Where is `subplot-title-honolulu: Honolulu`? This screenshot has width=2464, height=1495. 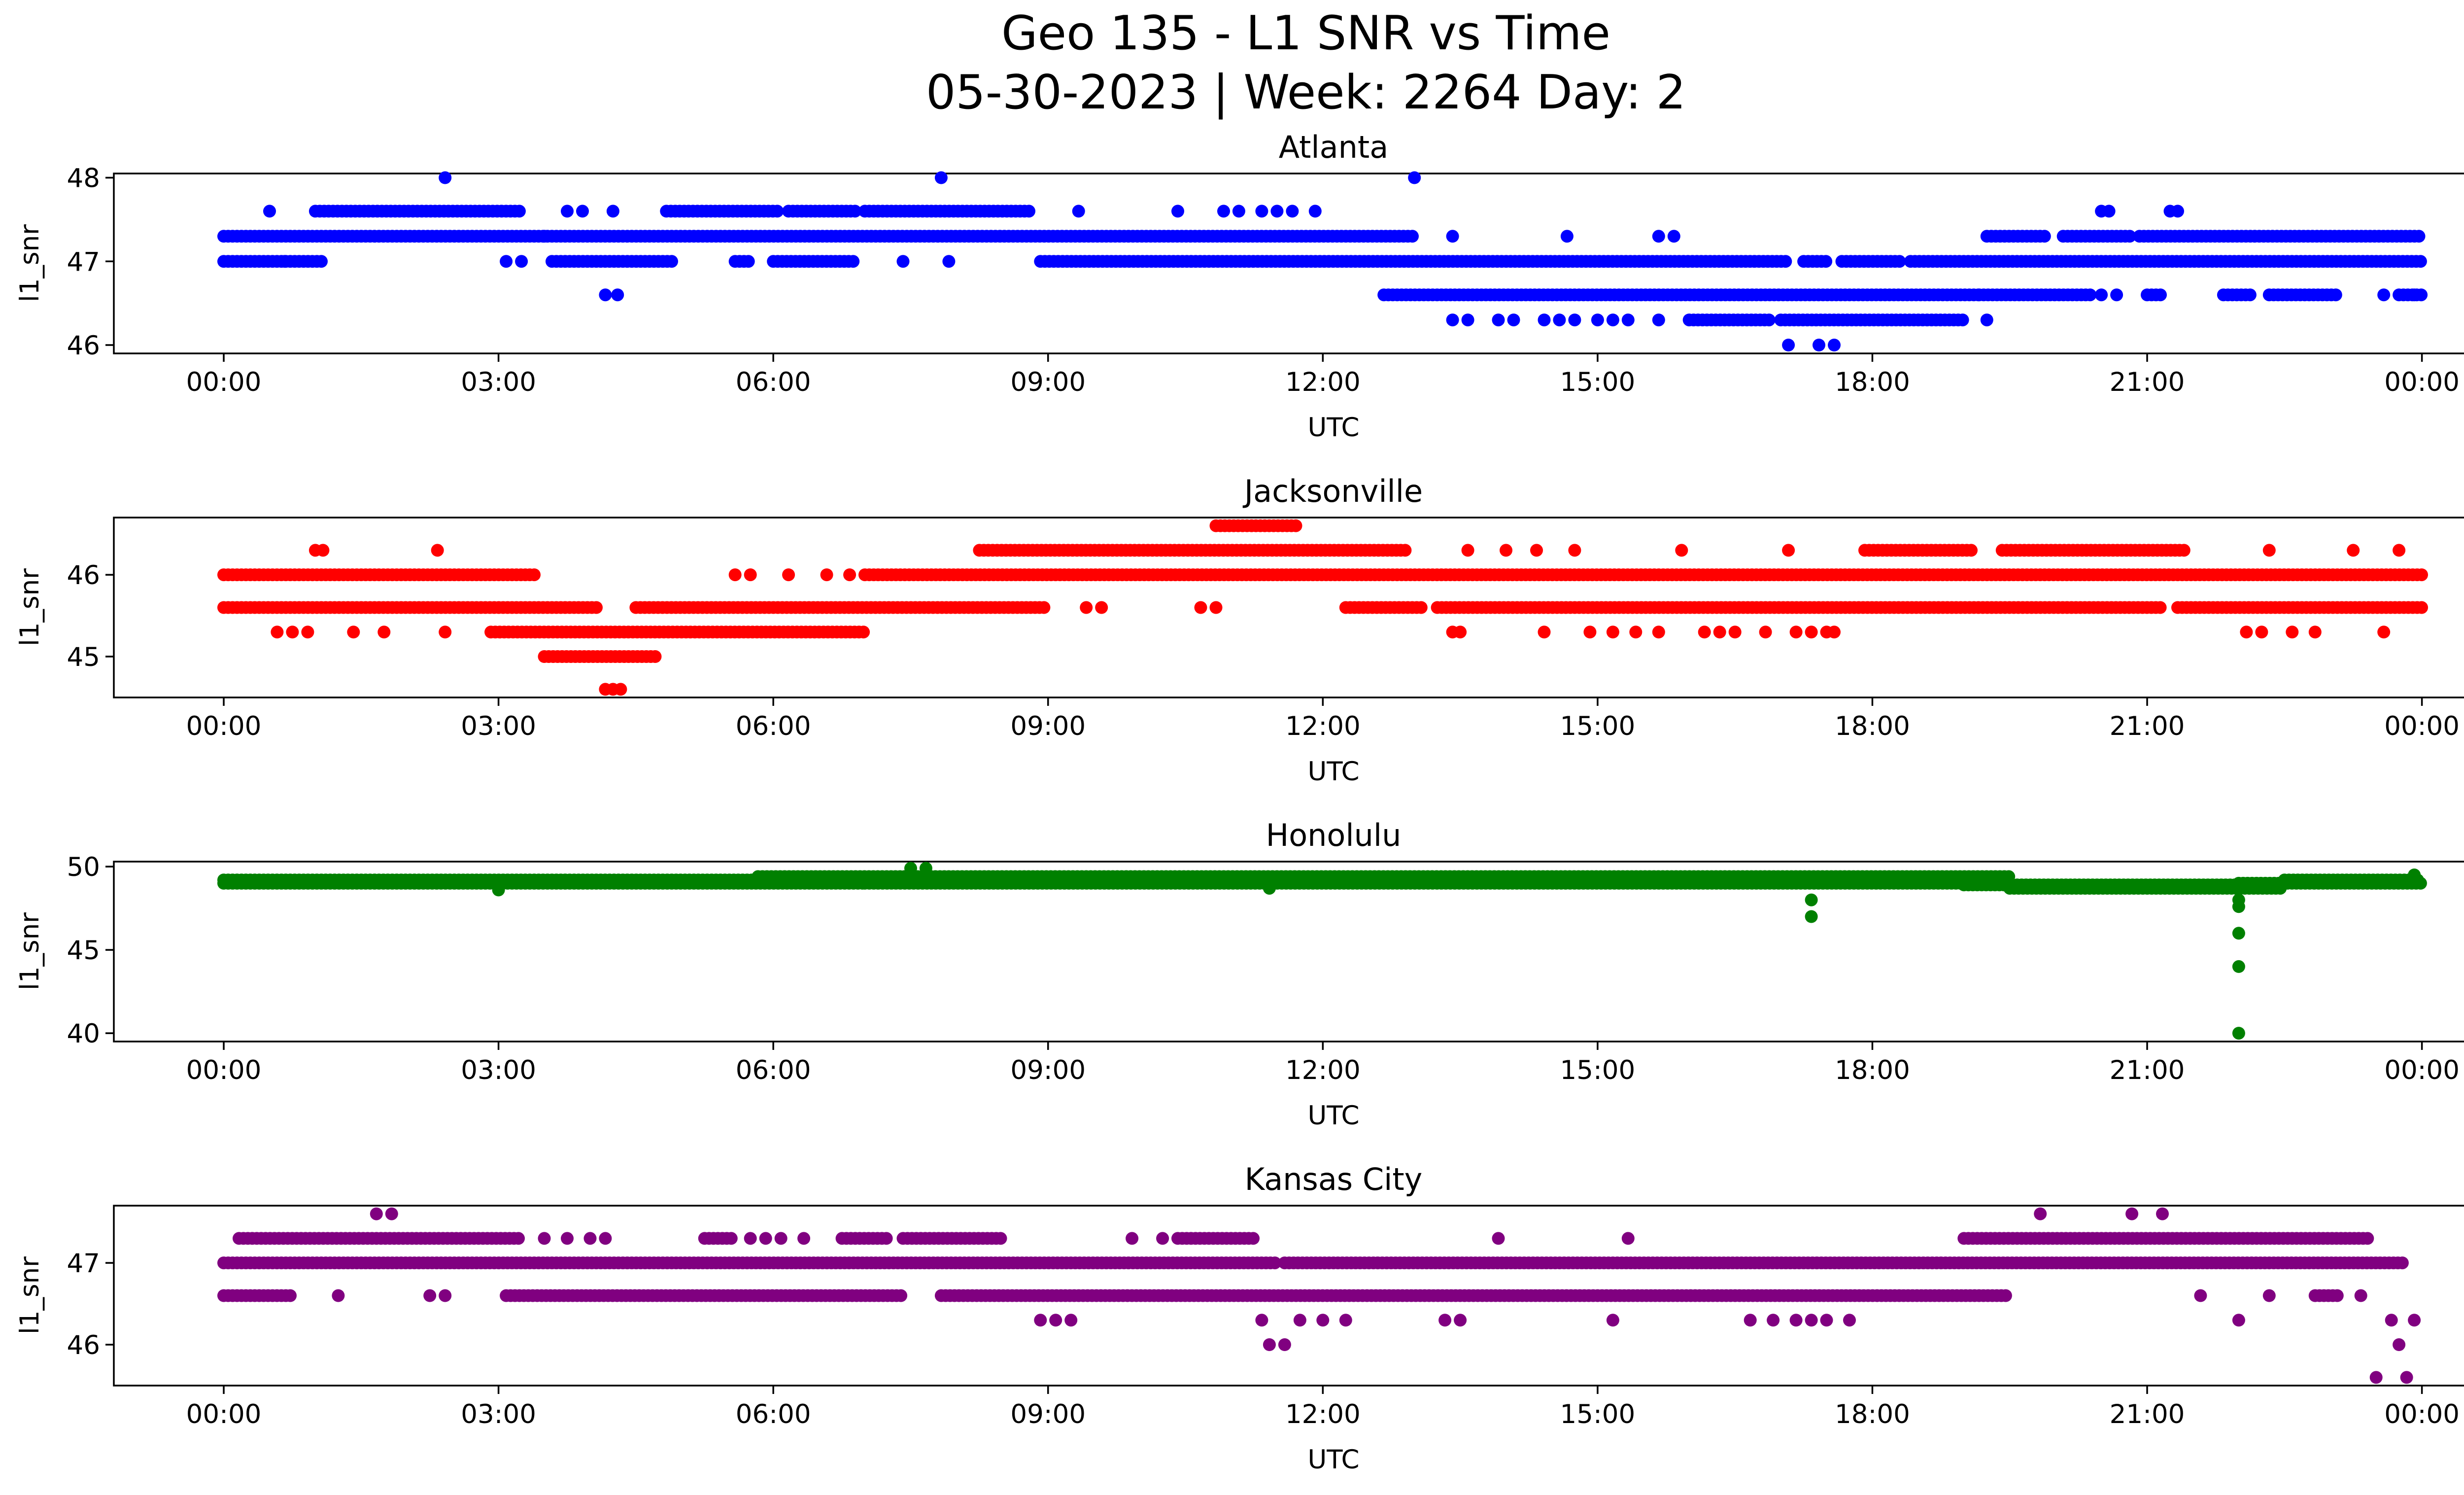
subplot-title-honolulu: Honolulu is located at coordinates (1334, 835).